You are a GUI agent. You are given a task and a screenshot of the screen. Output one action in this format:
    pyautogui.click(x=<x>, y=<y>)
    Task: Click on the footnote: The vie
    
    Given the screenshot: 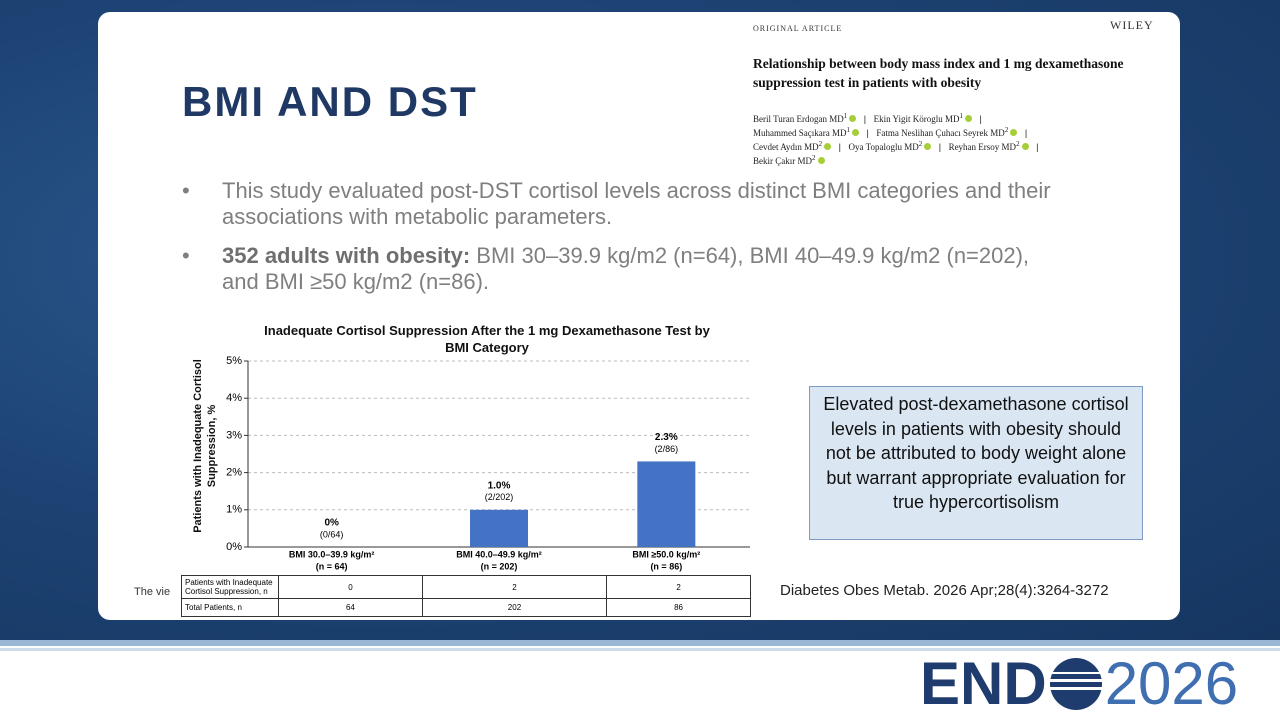 What is the action you would take?
    pyautogui.click(x=152, y=592)
    